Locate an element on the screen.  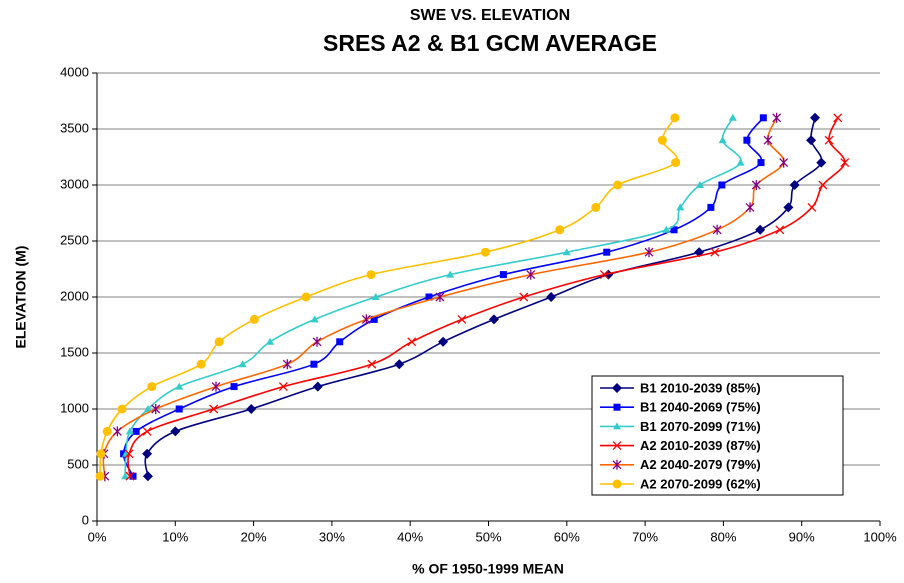
x-tick-label: 100% is located at coordinates (880, 536).